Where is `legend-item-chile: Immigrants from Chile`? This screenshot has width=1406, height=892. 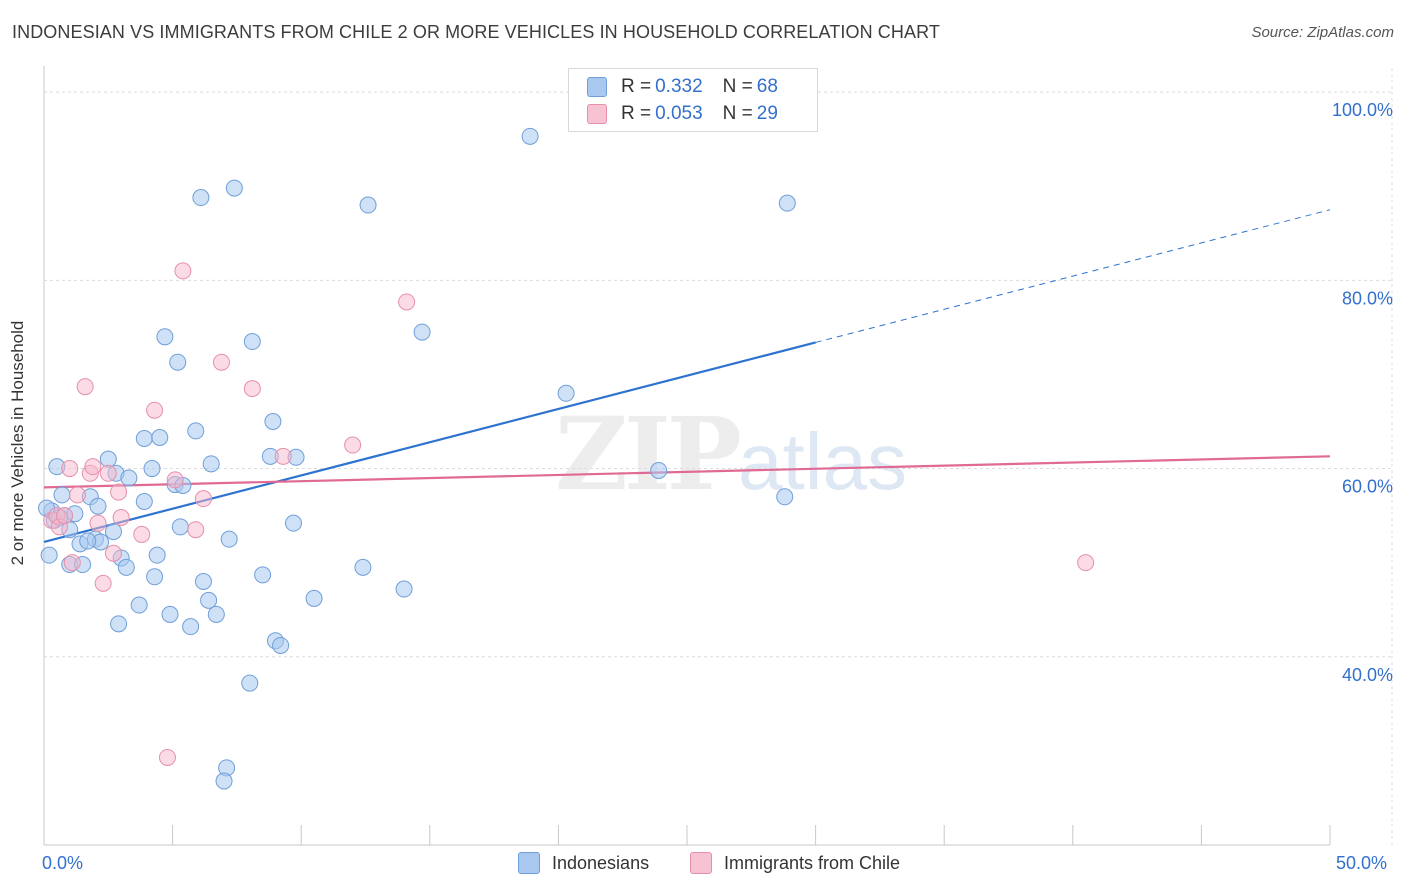 legend-item-chile: Immigrants from Chile is located at coordinates (795, 863).